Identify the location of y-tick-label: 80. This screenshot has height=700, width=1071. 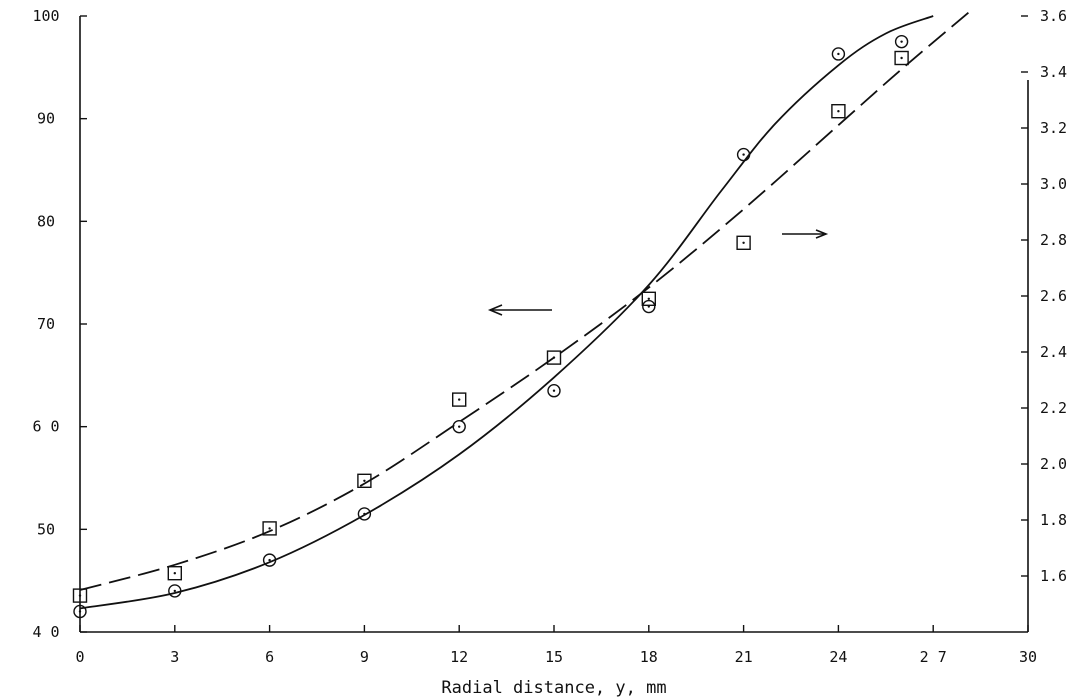
(46, 221).